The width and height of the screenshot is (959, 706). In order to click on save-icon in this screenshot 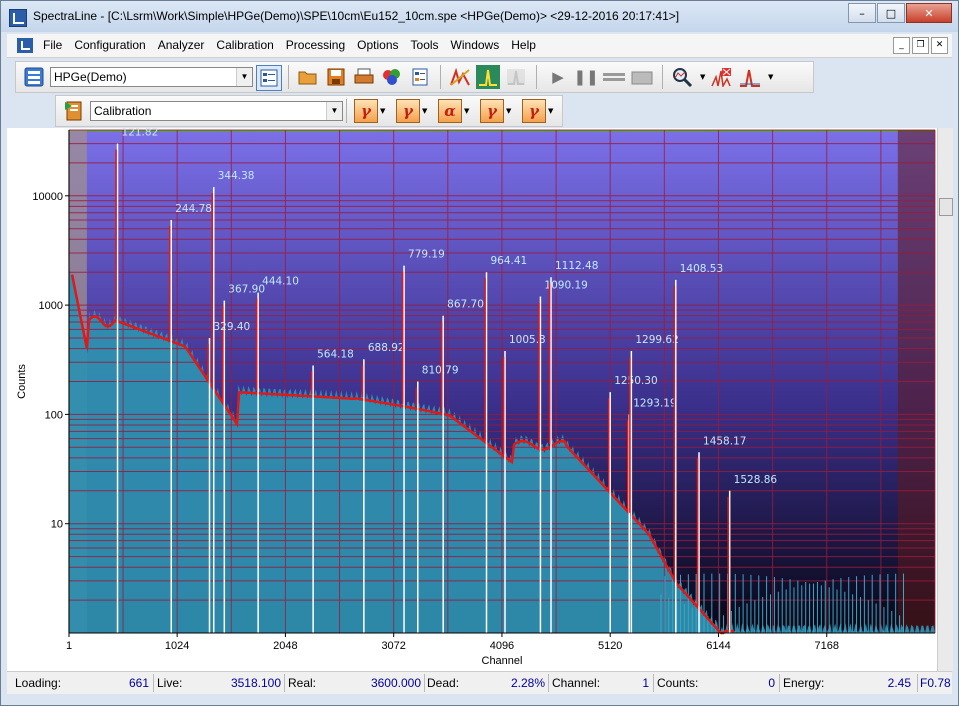, I will do `click(336, 77)`.